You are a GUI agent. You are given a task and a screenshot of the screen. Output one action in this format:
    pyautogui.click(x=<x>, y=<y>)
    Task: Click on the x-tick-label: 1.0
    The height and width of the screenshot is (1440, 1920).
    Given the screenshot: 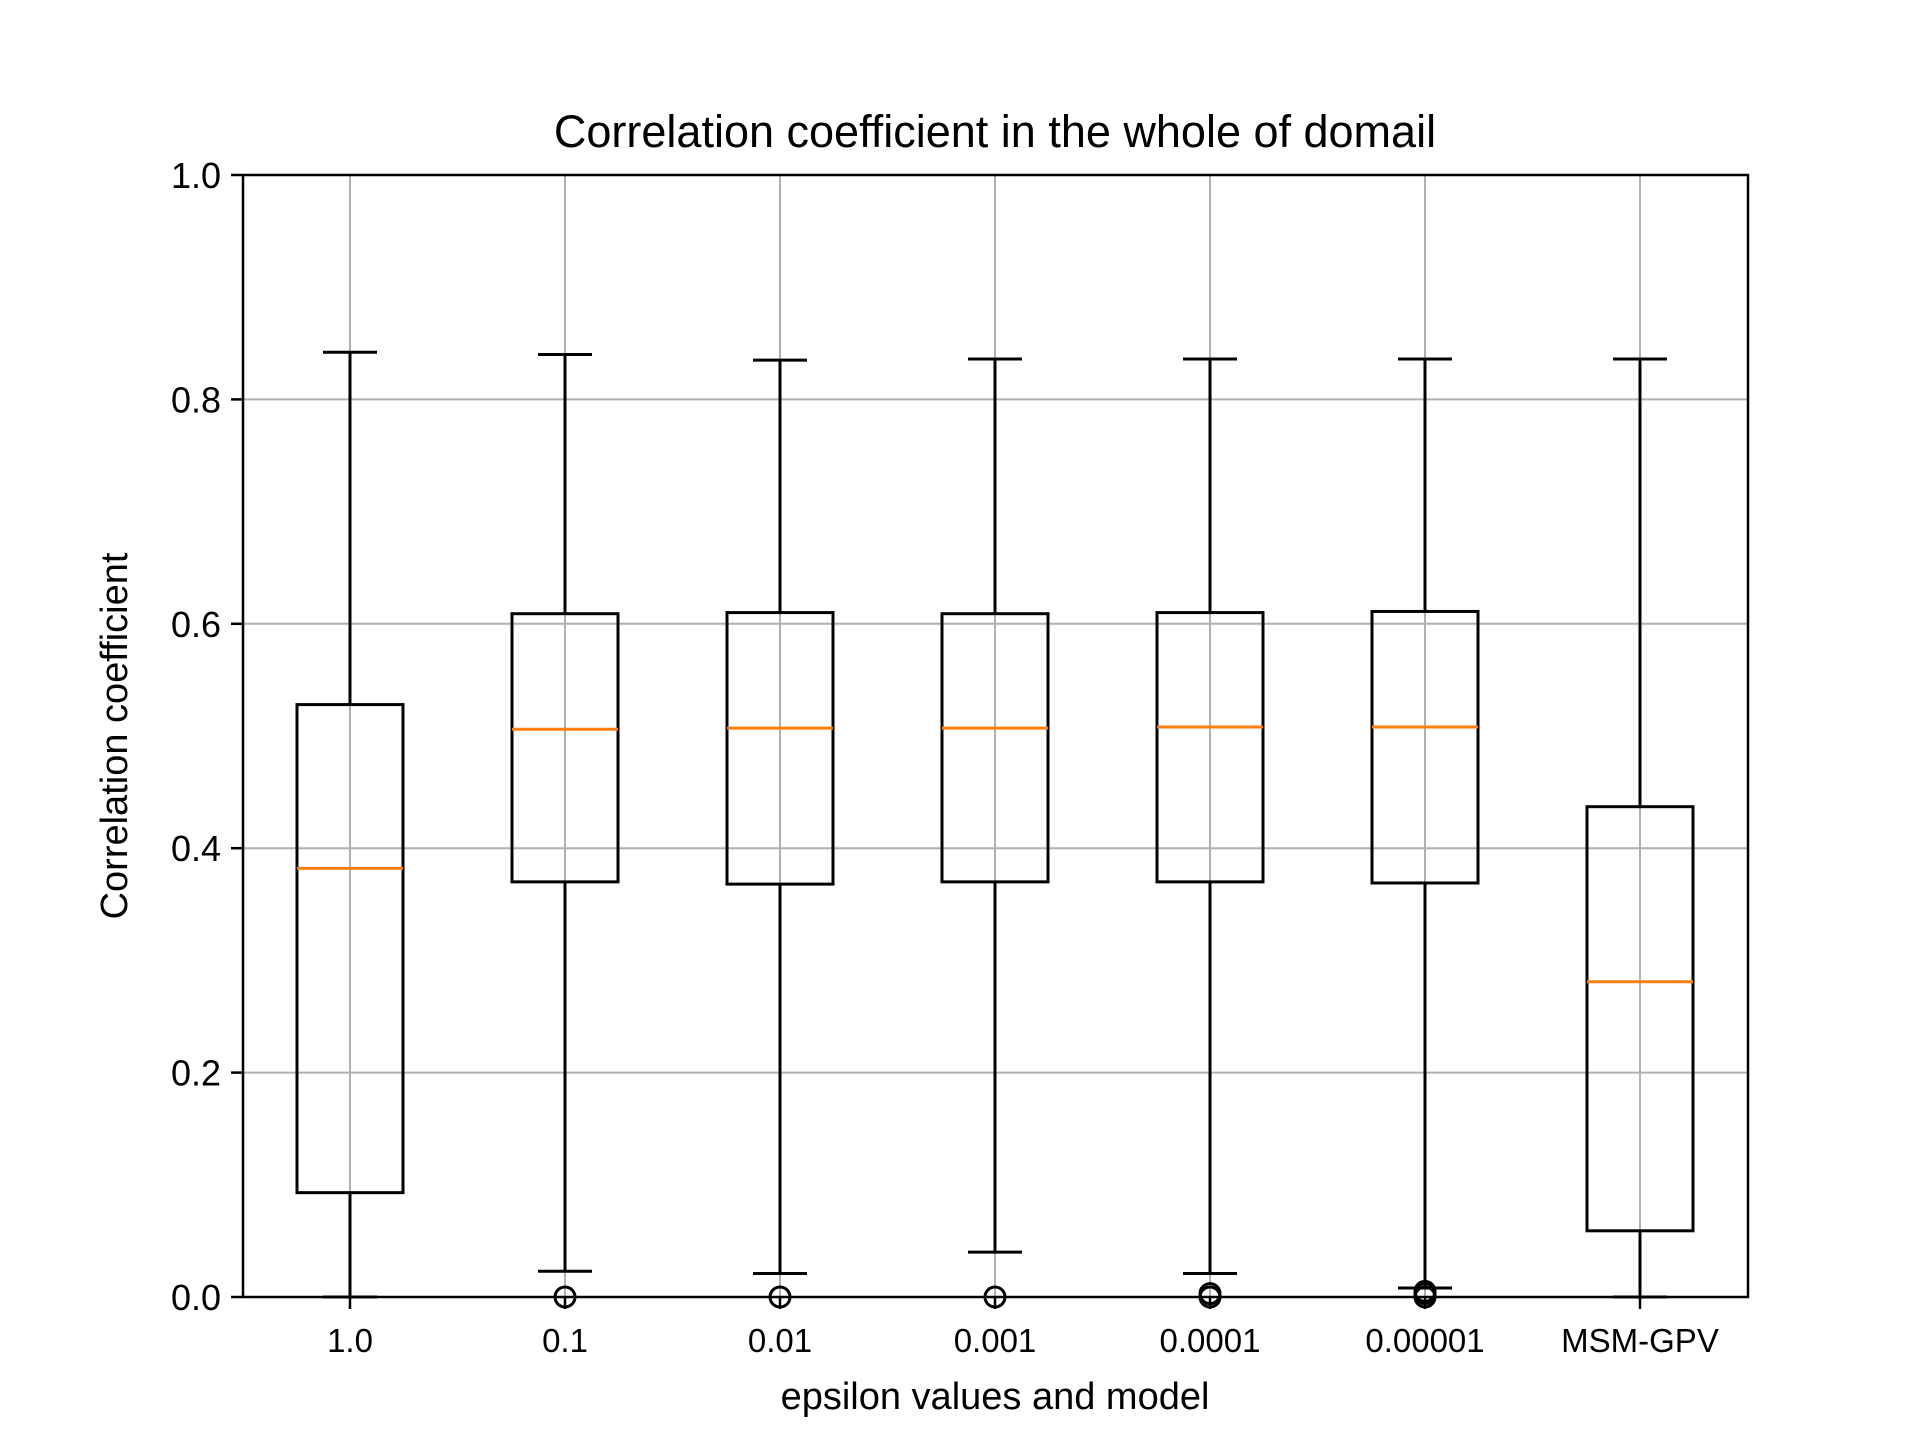 What is the action you would take?
    pyautogui.click(x=350, y=1340)
    